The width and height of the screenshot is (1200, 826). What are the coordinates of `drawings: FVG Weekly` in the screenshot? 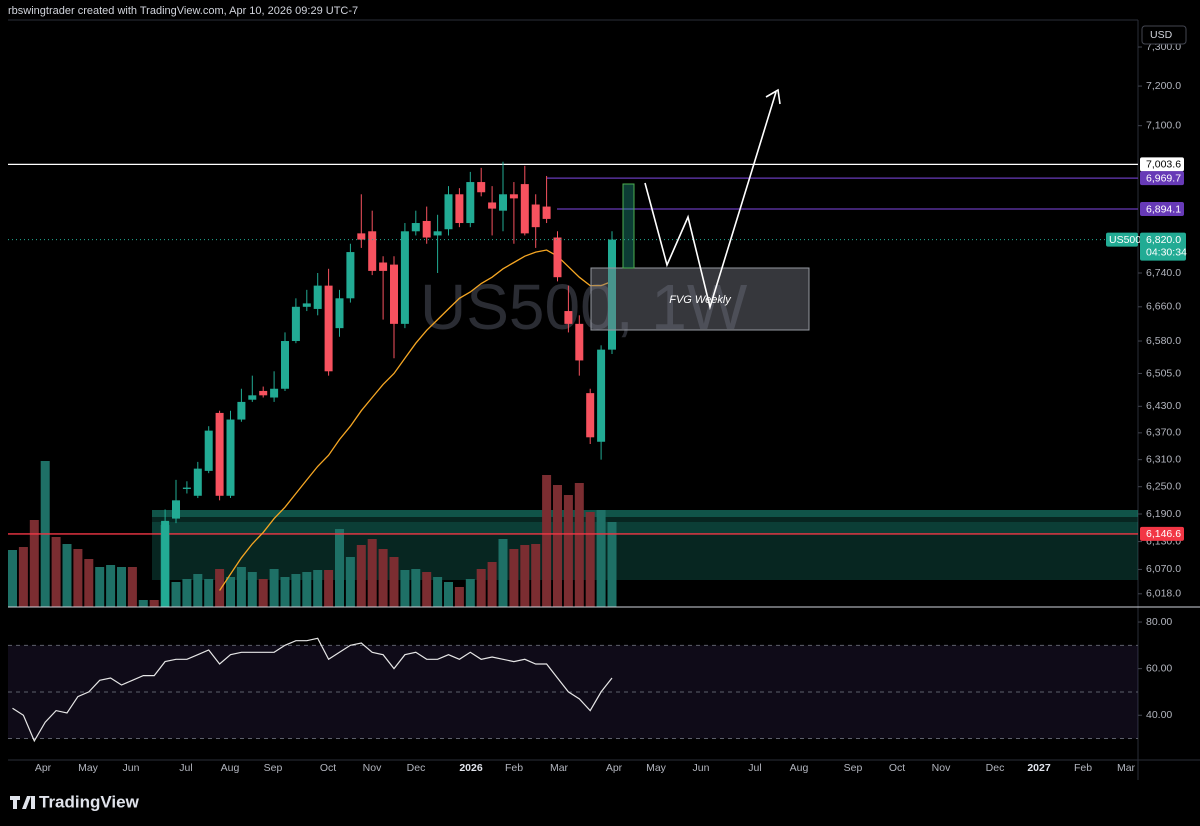 It's located at (700, 209).